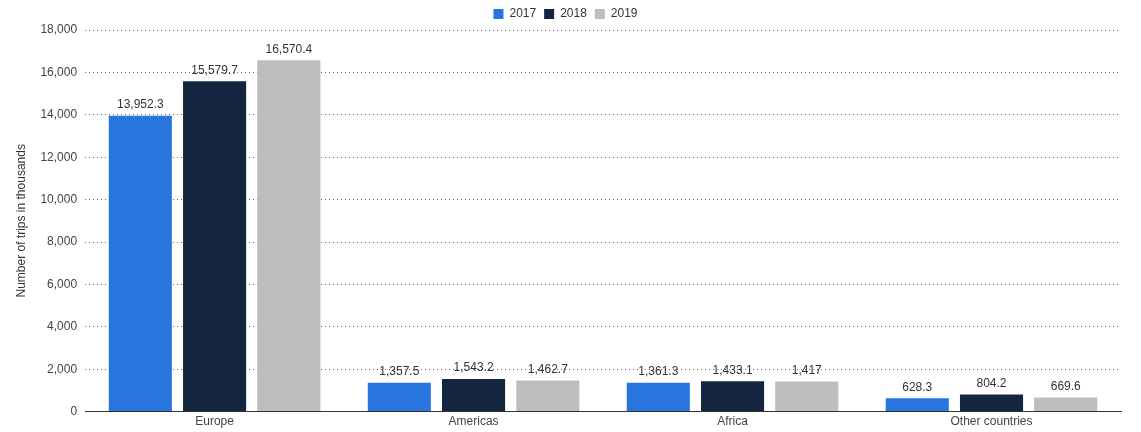 This screenshot has height=432, width=1141. Describe the element at coordinates (473, 367) in the screenshot. I see `data-label: 1,543.2` at that location.